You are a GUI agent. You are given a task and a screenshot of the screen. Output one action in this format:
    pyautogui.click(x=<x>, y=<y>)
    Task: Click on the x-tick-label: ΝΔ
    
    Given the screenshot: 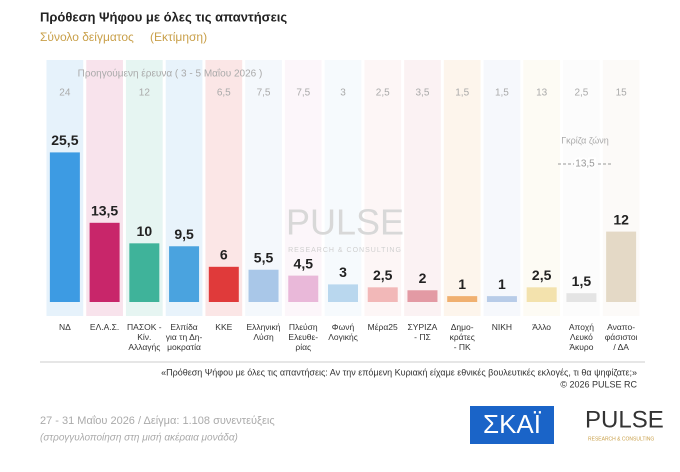 What is the action you would take?
    pyautogui.click(x=64, y=327)
    